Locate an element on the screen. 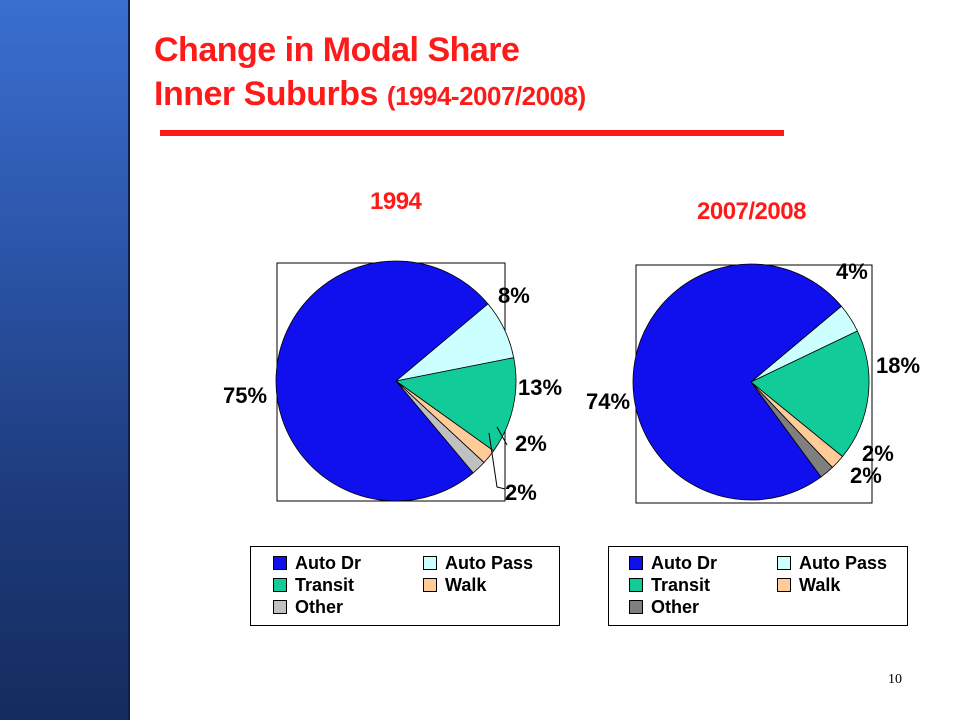 The image size is (960, 720). slice-label-auto-pass: 8% is located at coordinates (514, 295).